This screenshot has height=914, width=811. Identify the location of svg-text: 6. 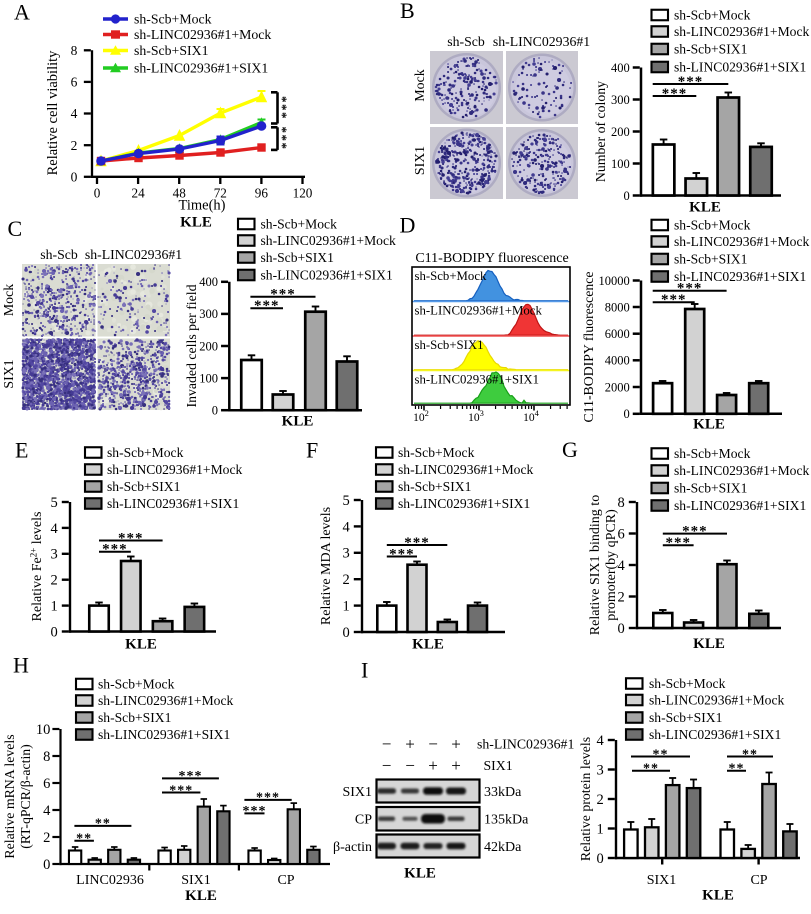
(621, 534).